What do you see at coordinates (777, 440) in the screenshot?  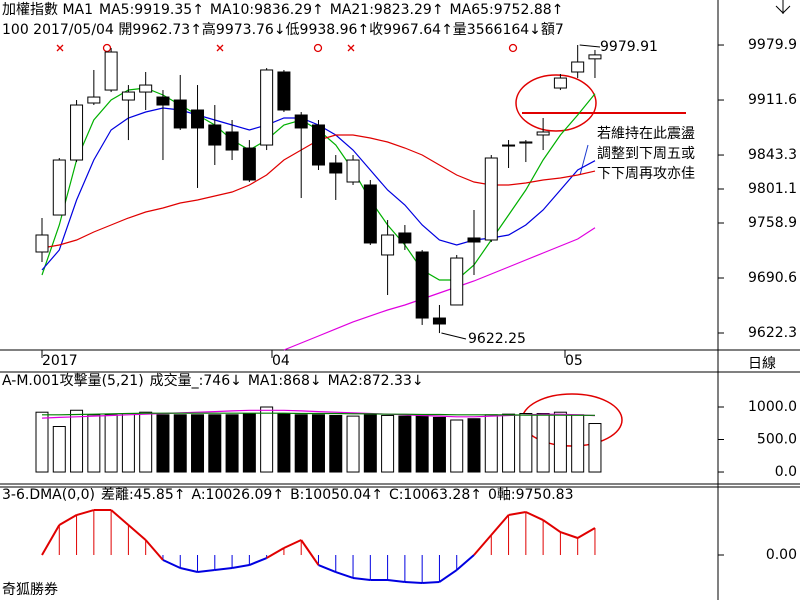 I see `y-tick-label: 500.0` at bounding box center [777, 440].